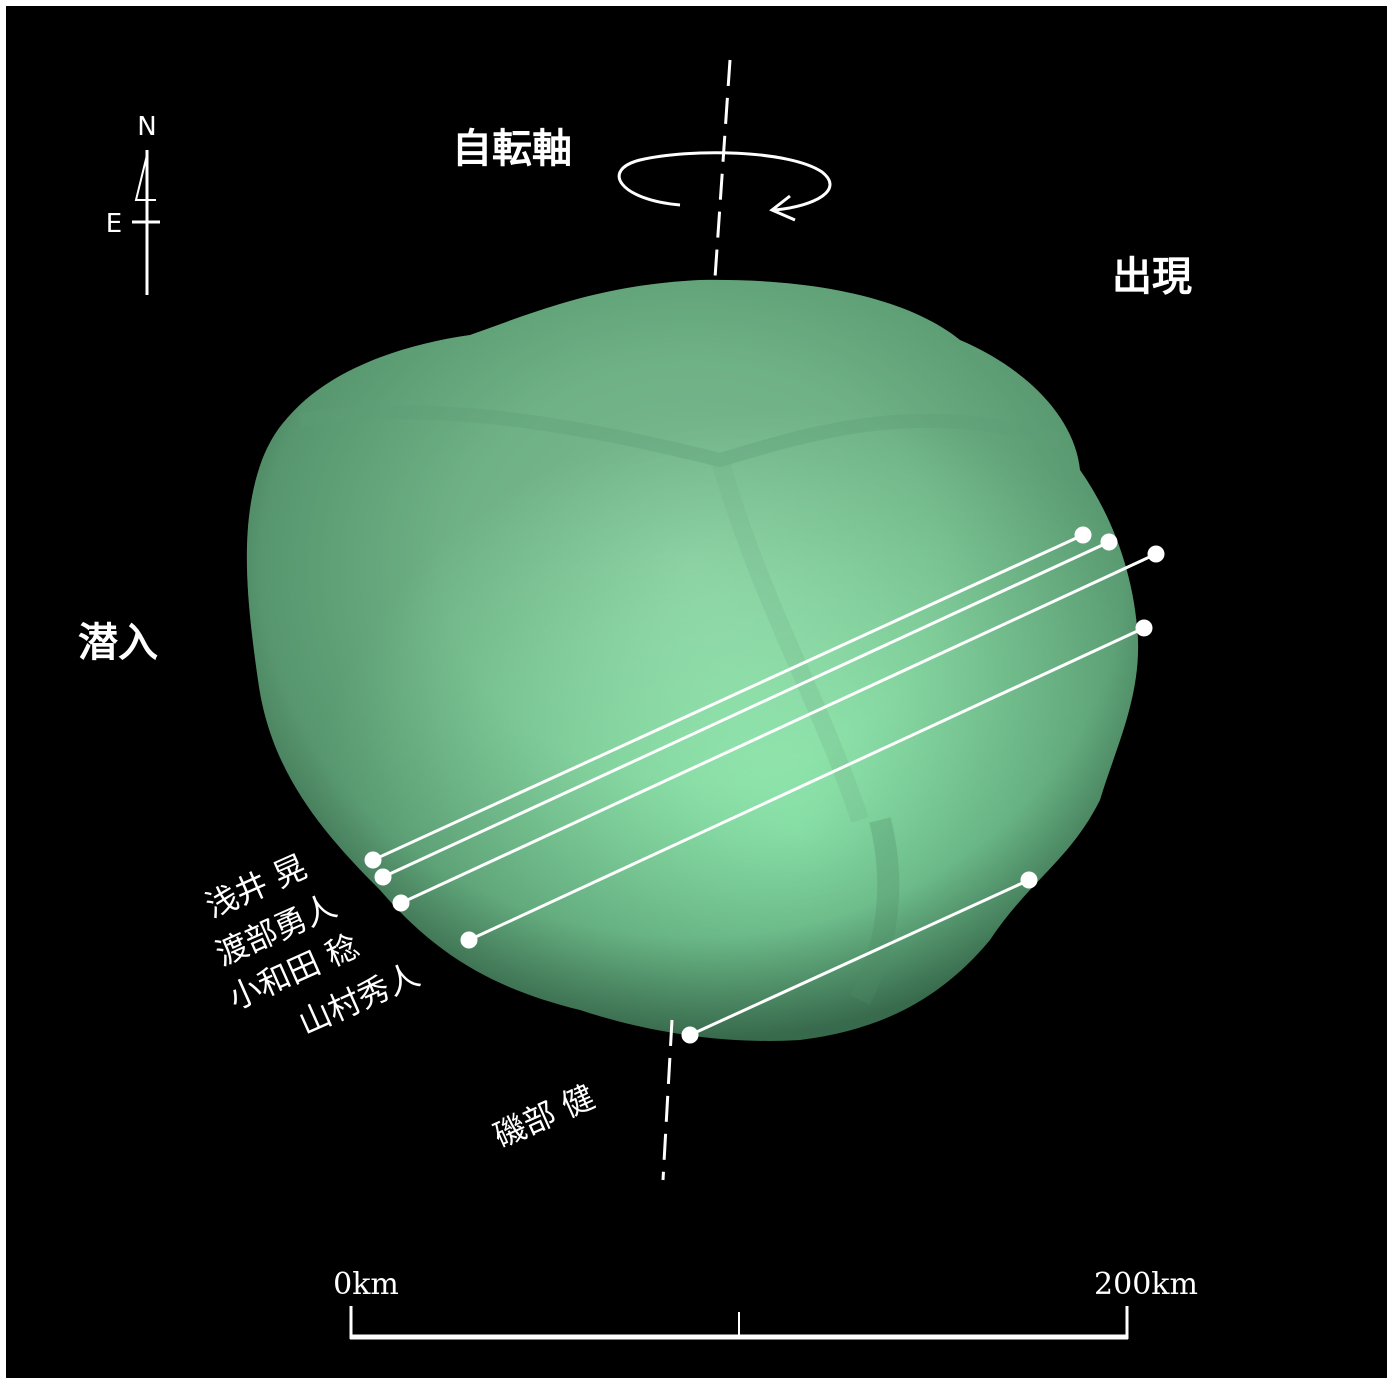  What do you see at coordinates (383, 877) in the screenshot?
I see `chord-watanabe-start` at bounding box center [383, 877].